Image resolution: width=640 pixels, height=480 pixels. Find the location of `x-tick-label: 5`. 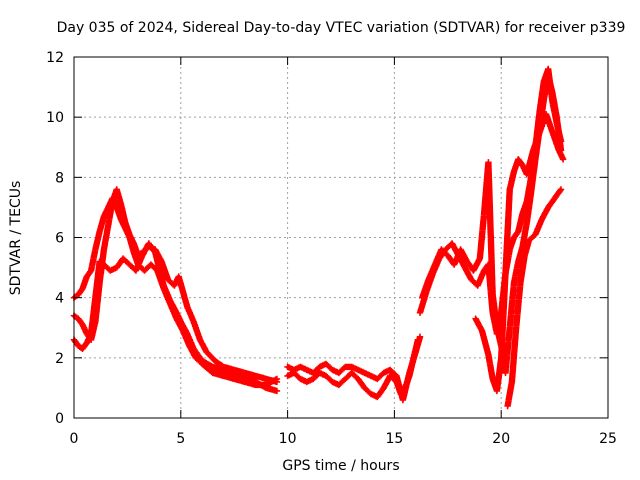

x-tick-label: 5 is located at coordinates (180, 439).